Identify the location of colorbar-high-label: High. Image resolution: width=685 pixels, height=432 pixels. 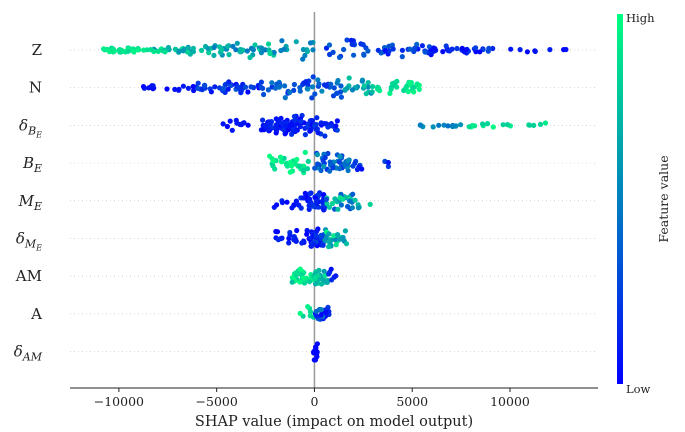
(640, 18).